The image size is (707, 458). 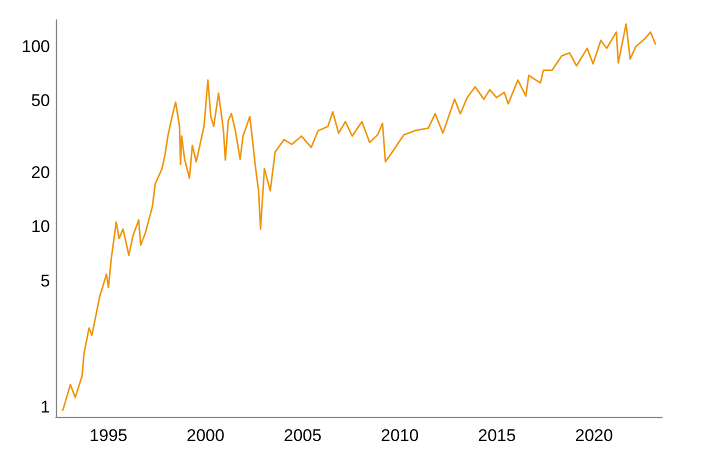 I want to click on y-tick-label: 1, so click(x=45, y=406).